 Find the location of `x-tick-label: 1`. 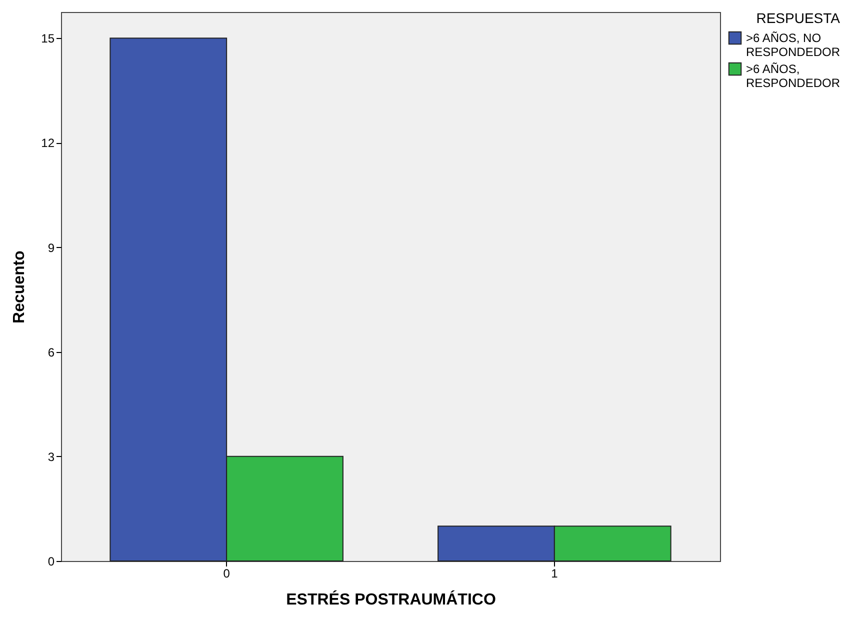

x-tick-label: 1 is located at coordinates (554, 573).